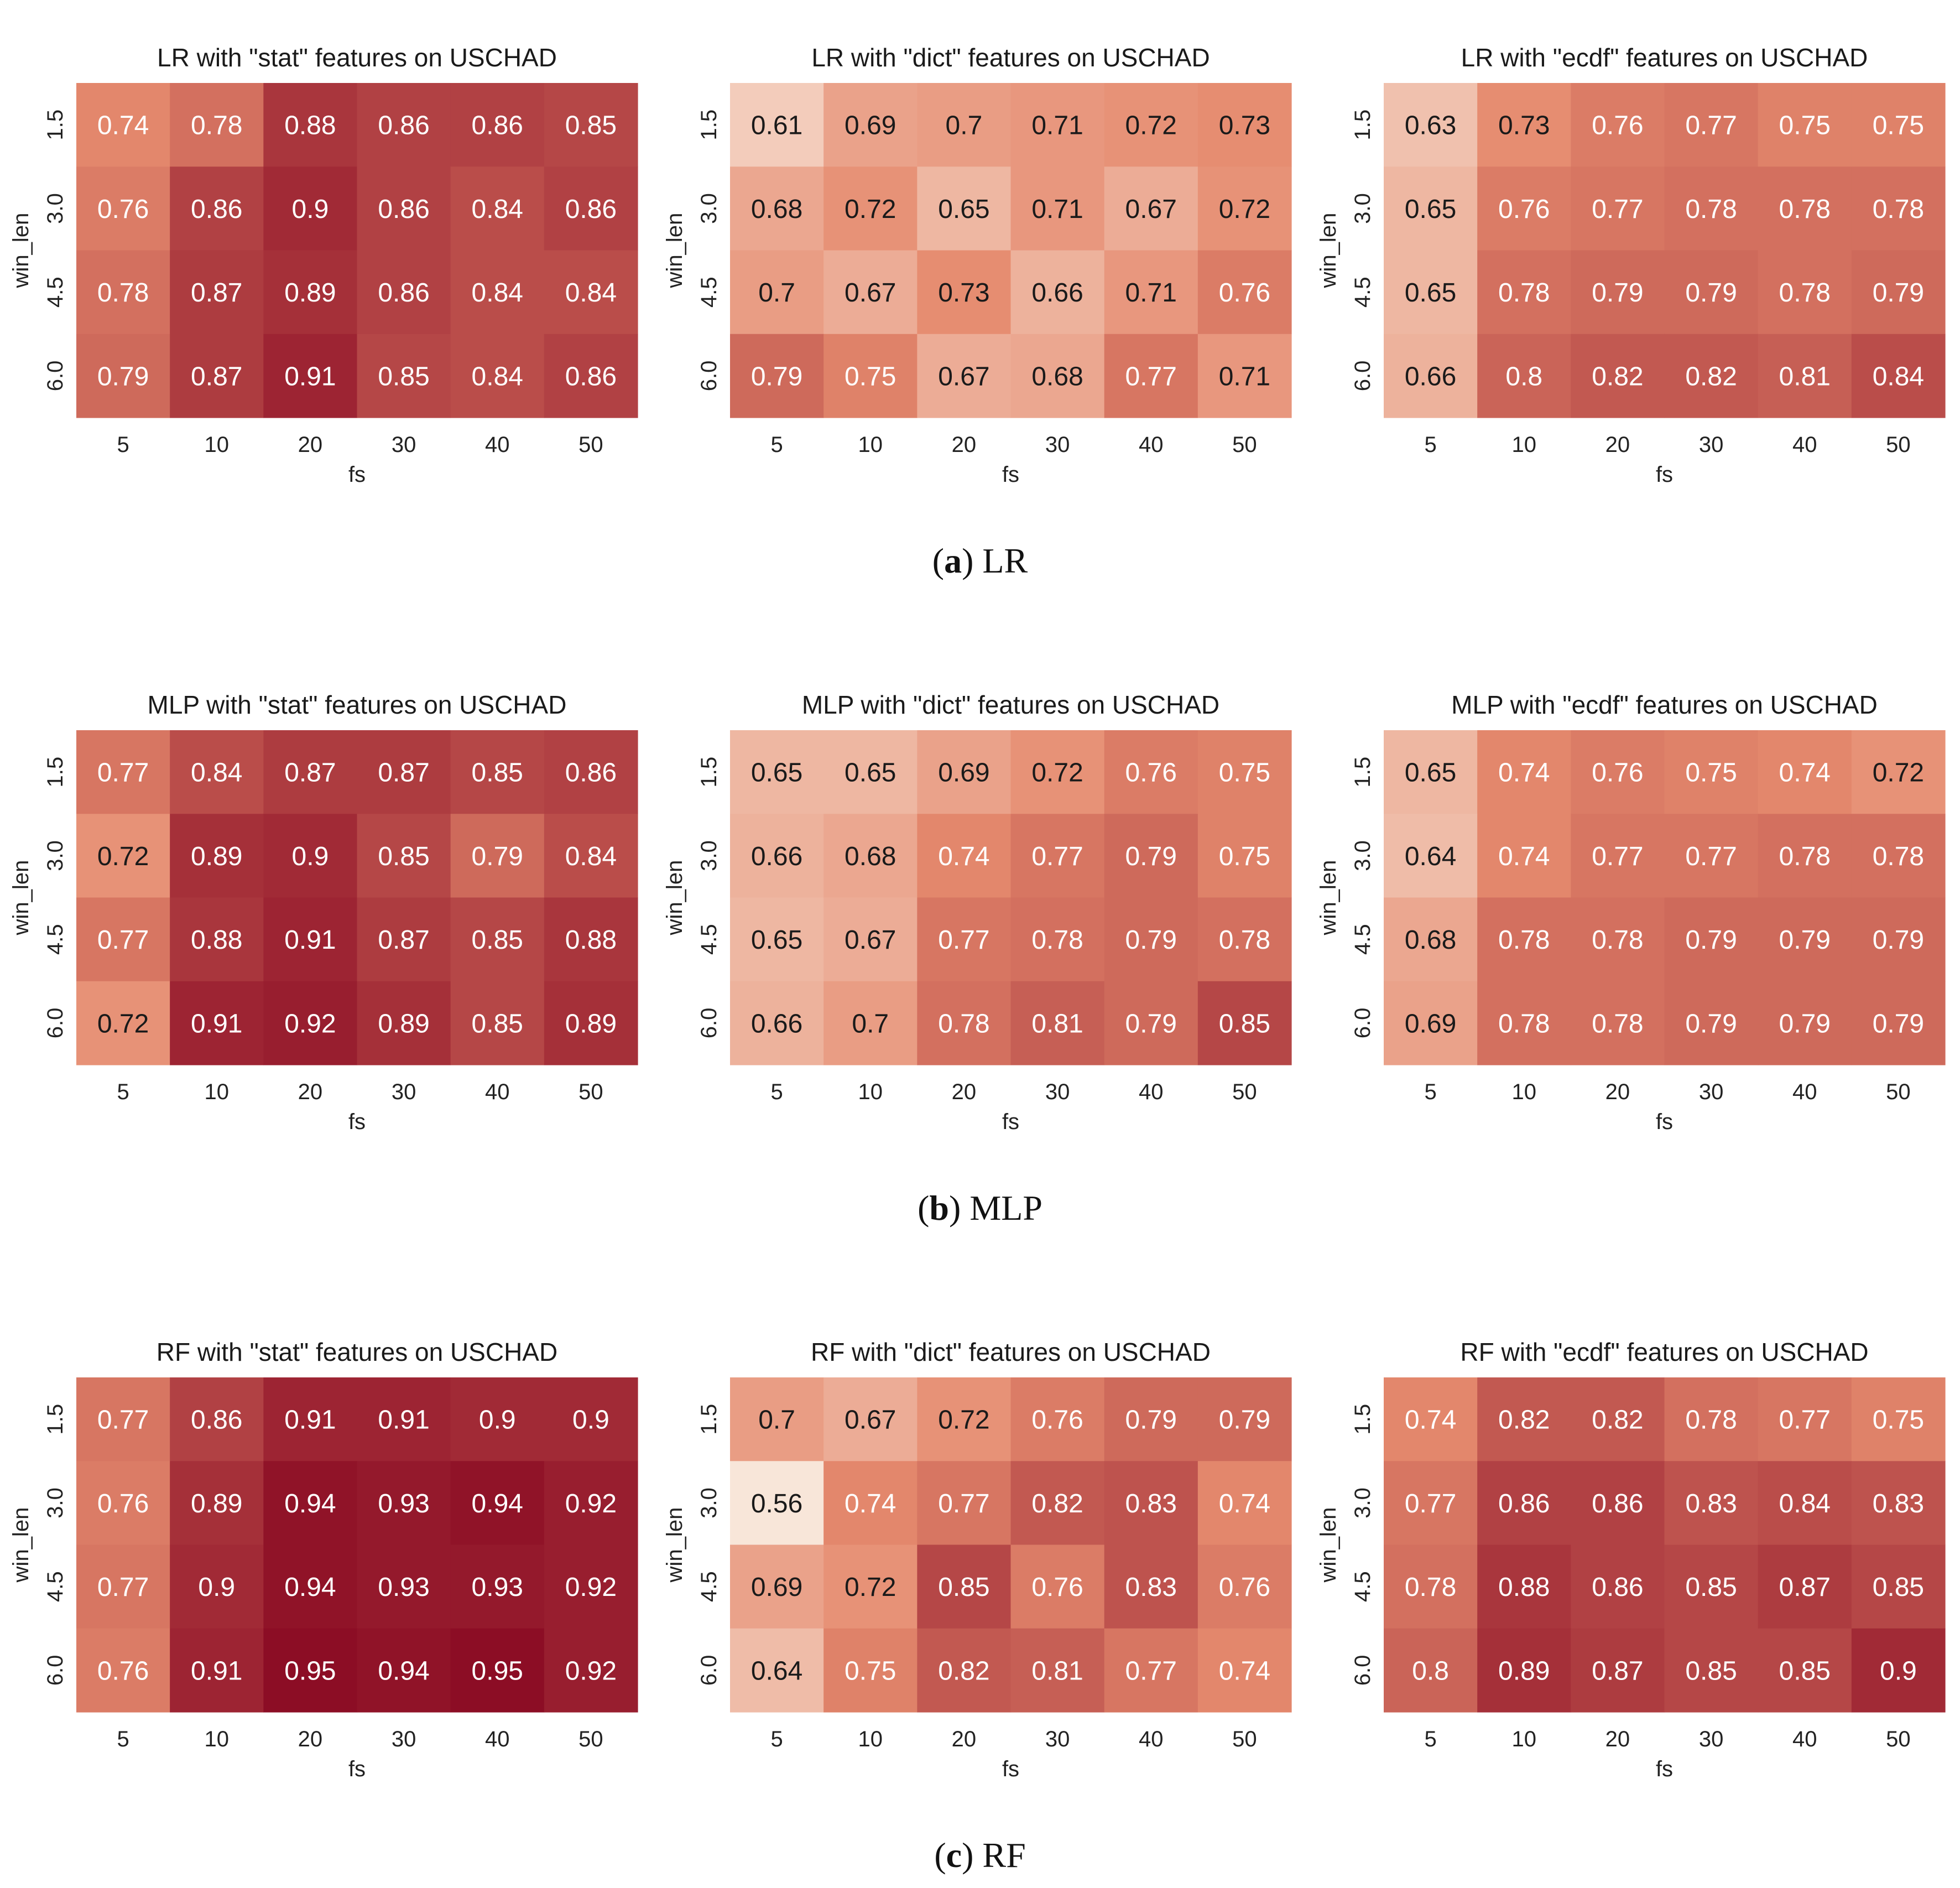  Describe the element at coordinates (1430, 126) in the screenshot. I see `cell-value-label: 0.63` at that location.